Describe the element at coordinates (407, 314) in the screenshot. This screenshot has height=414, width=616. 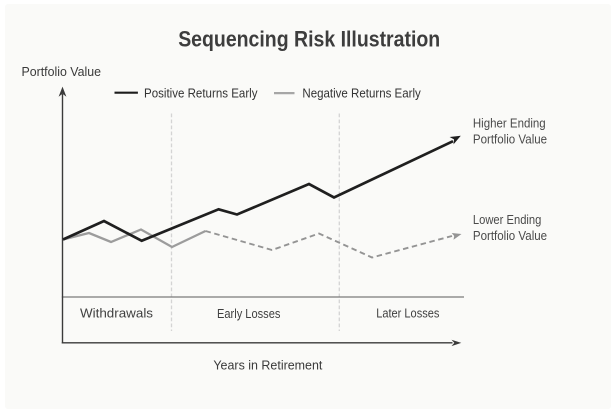
I see `svg-text: Later Losses` at that location.